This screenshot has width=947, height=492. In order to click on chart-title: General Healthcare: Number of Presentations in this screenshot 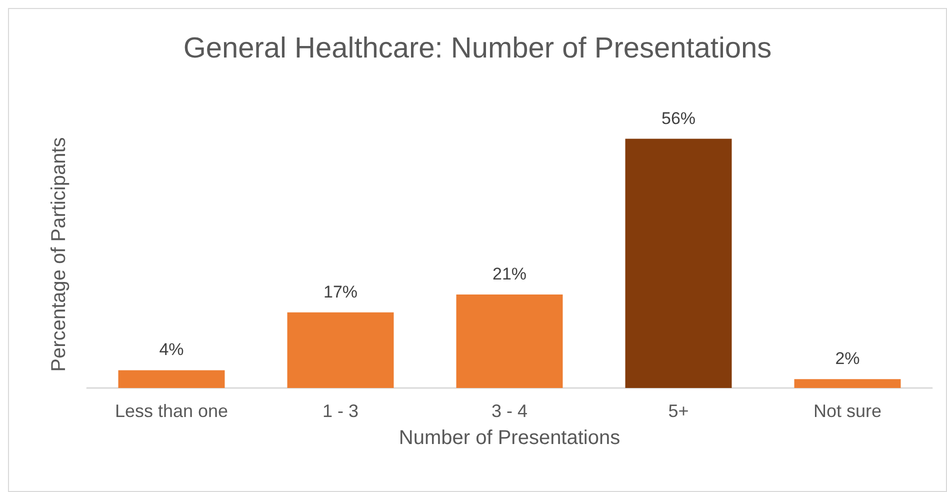, I will do `click(477, 48)`.